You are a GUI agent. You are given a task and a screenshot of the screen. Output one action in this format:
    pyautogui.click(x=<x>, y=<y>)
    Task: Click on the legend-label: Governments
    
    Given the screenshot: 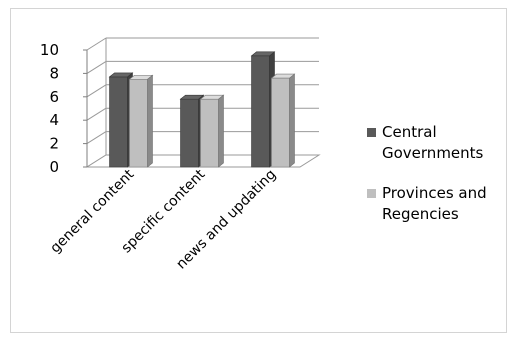 What is the action you would take?
    pyautogui.click(x=433, y=153)
    